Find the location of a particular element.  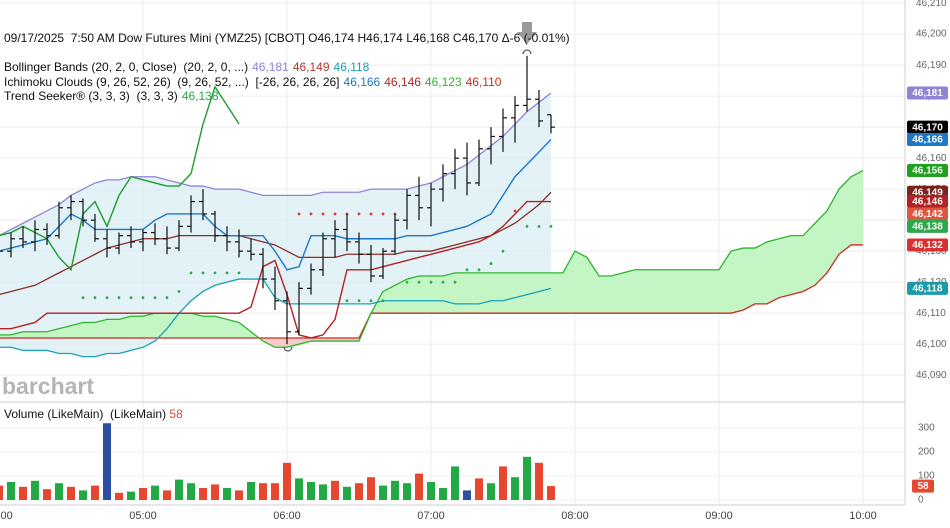

price-badge-label: 46,132 is located at coordinates (927, 245).